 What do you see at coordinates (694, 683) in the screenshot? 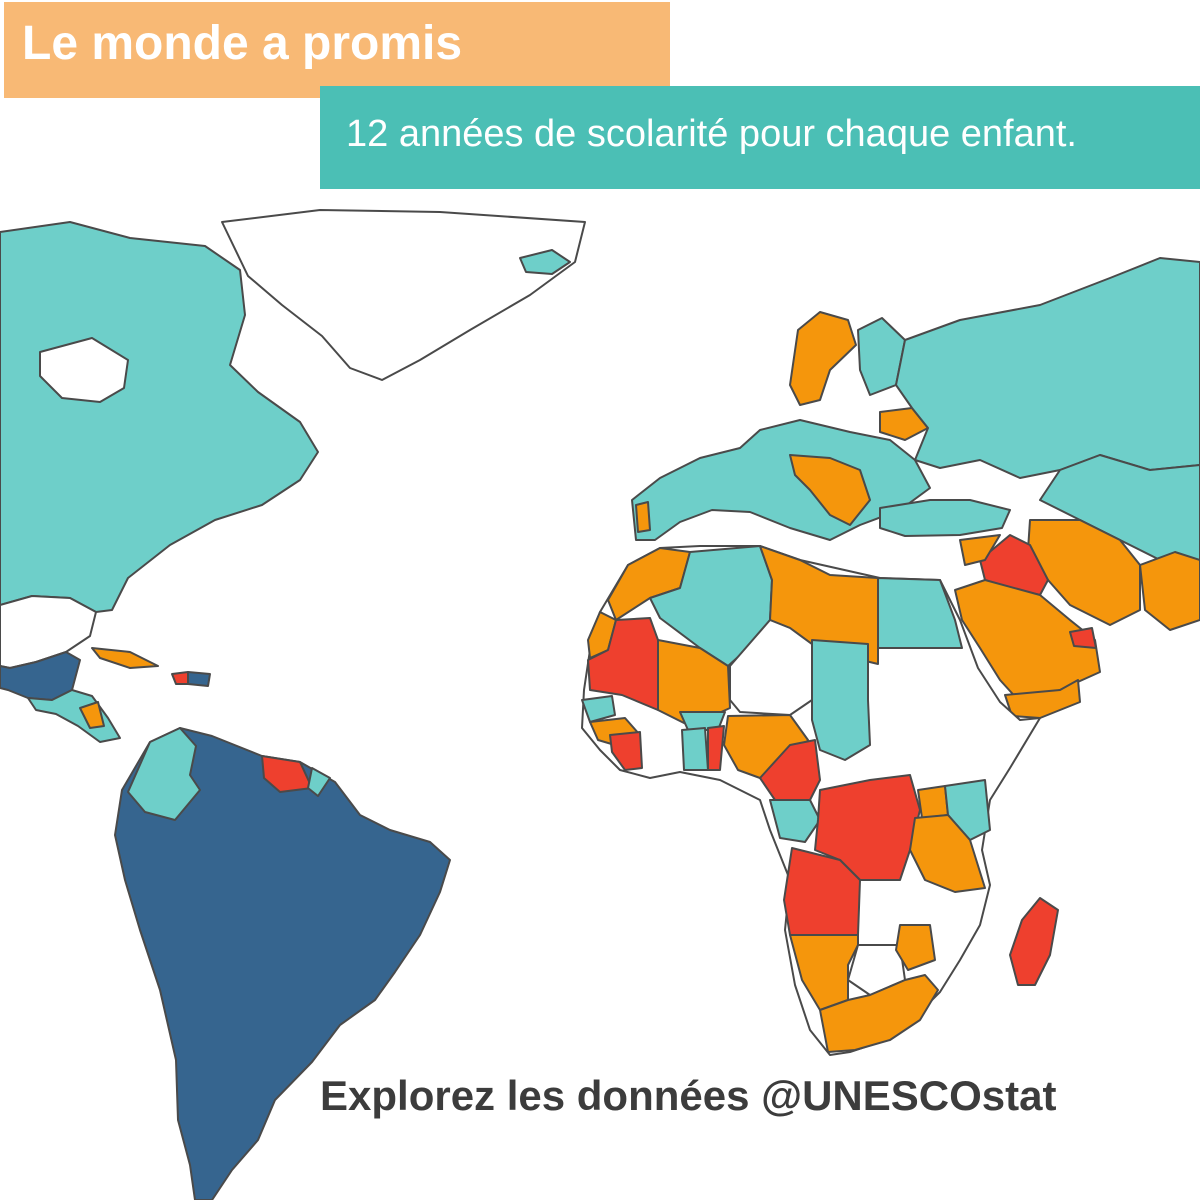
I see `region-mali` at bounding box center [694, 683].